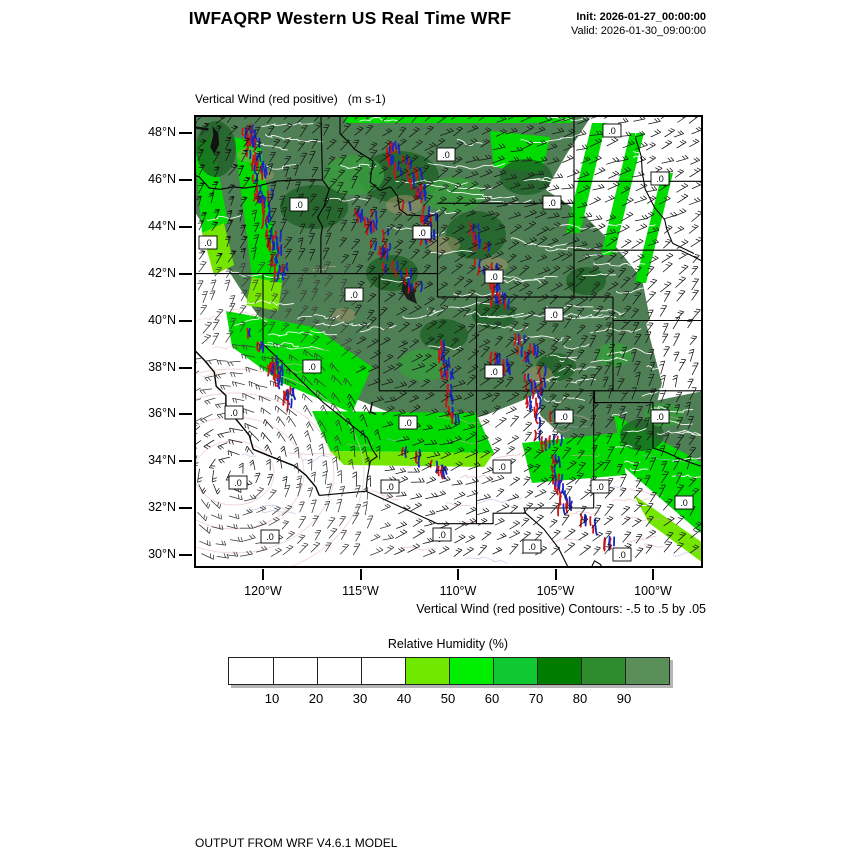  What do you see at coordinates (263, 591) in the screenshot?
I see `lon-tick-label: 120°W` at bounding box center [263, 591].